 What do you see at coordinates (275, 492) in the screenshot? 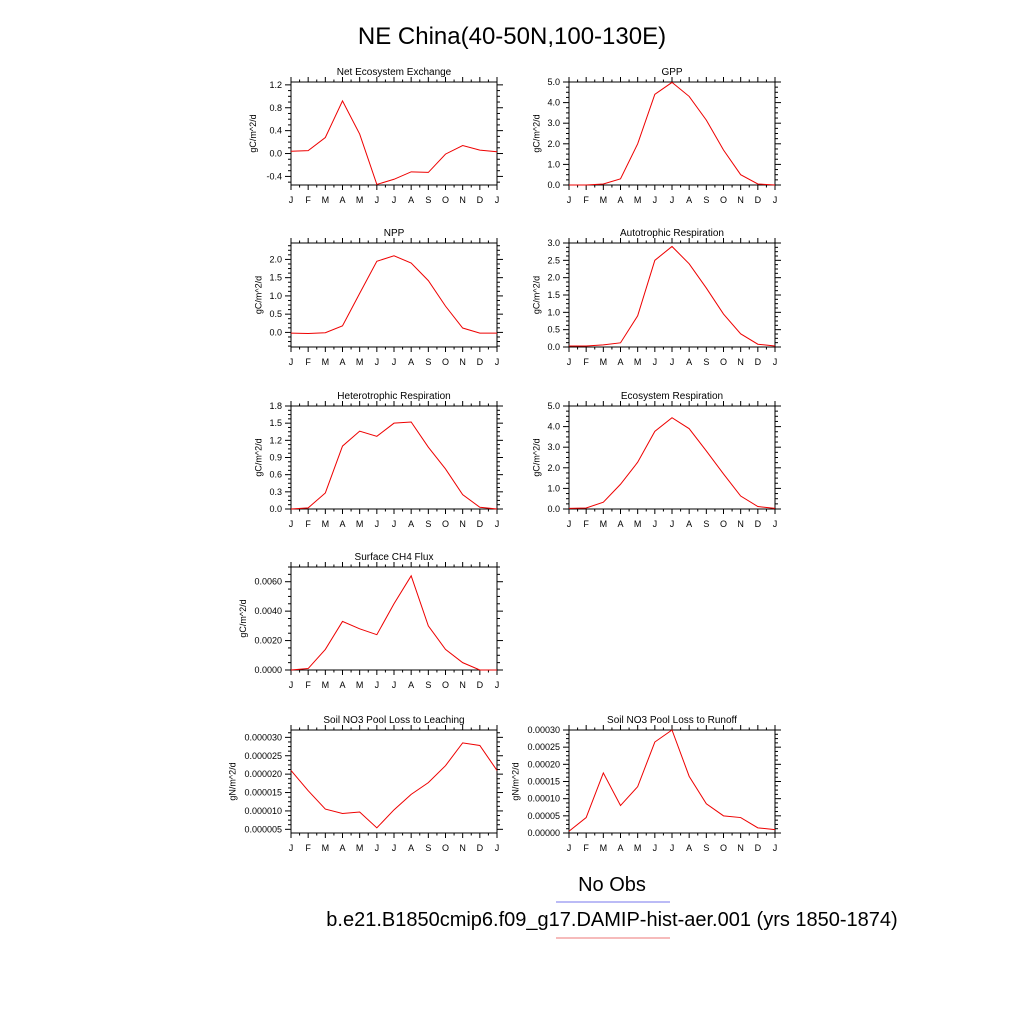
I see `y-tick-label: 0.3` at bounding box center [275, 492].